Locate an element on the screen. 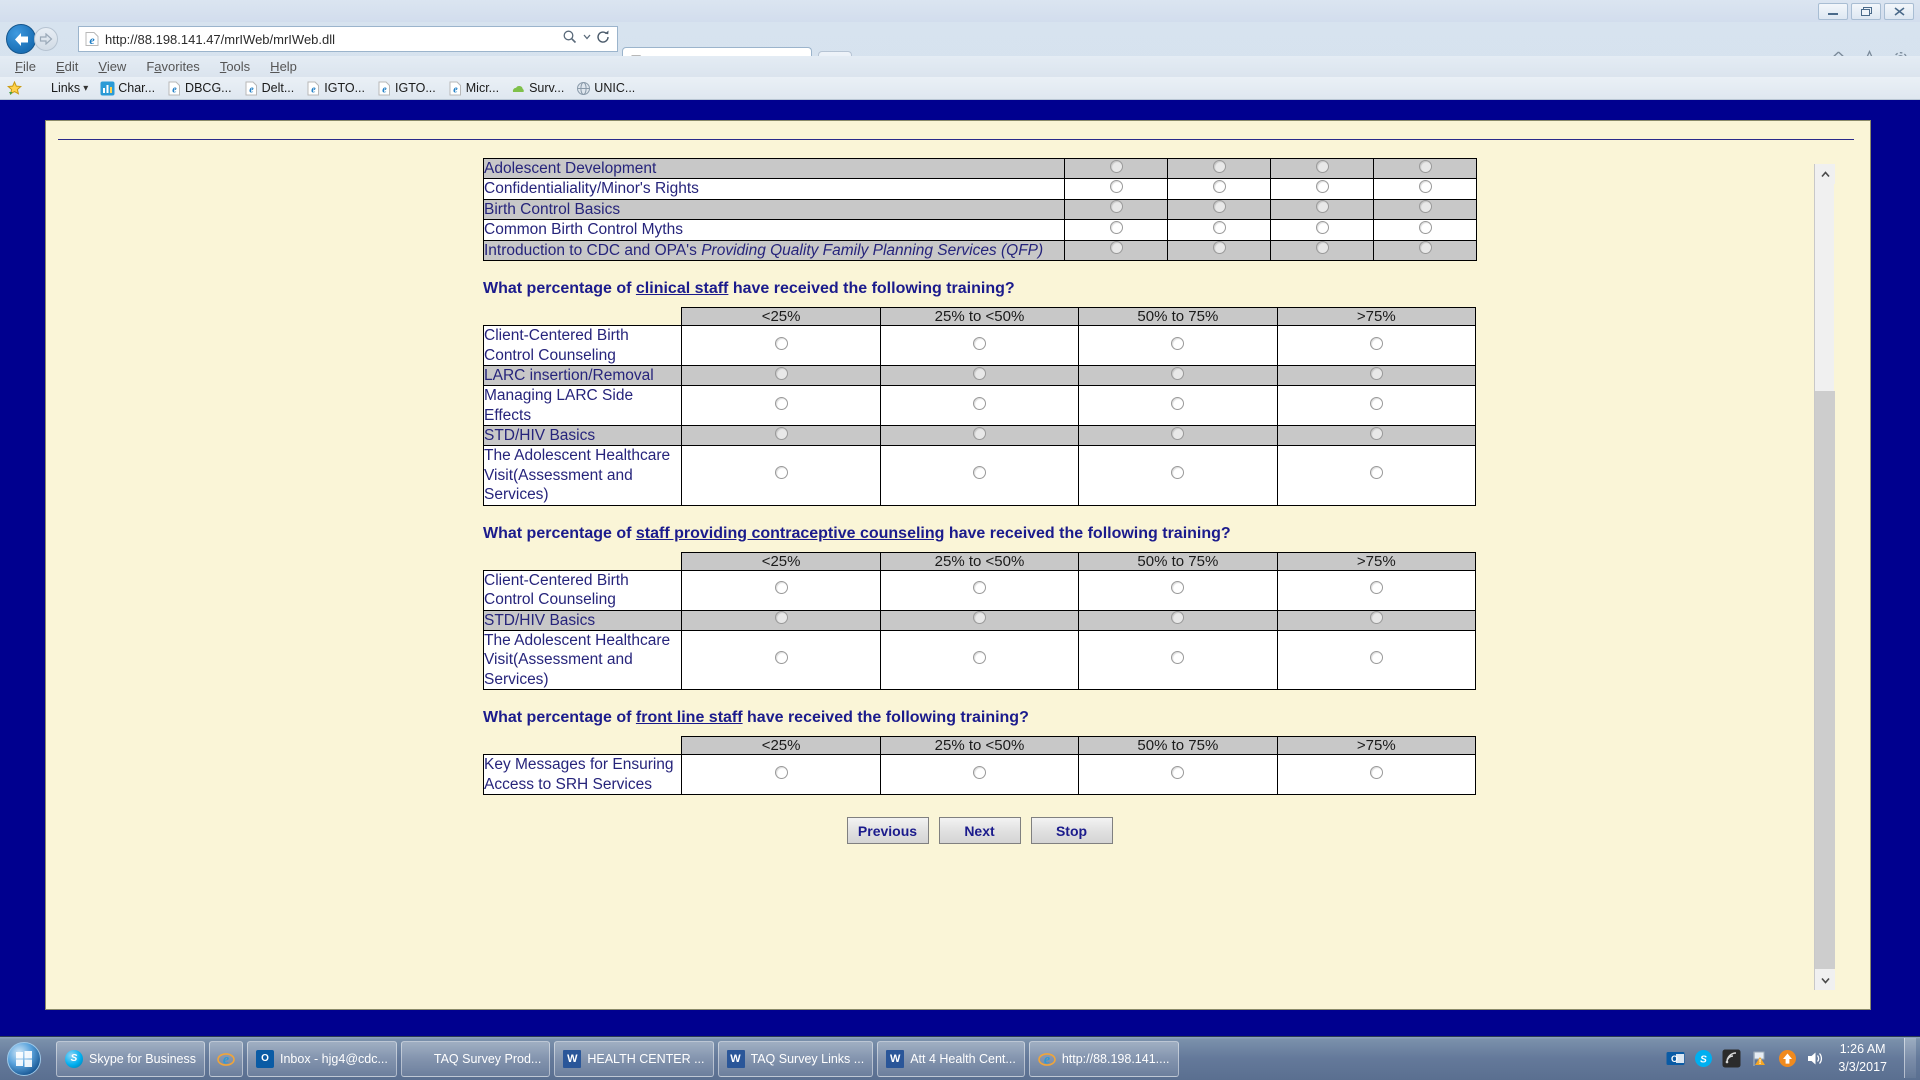 The image size is (1920, 1080). menu-view: View is located at coordinates (112, 66).